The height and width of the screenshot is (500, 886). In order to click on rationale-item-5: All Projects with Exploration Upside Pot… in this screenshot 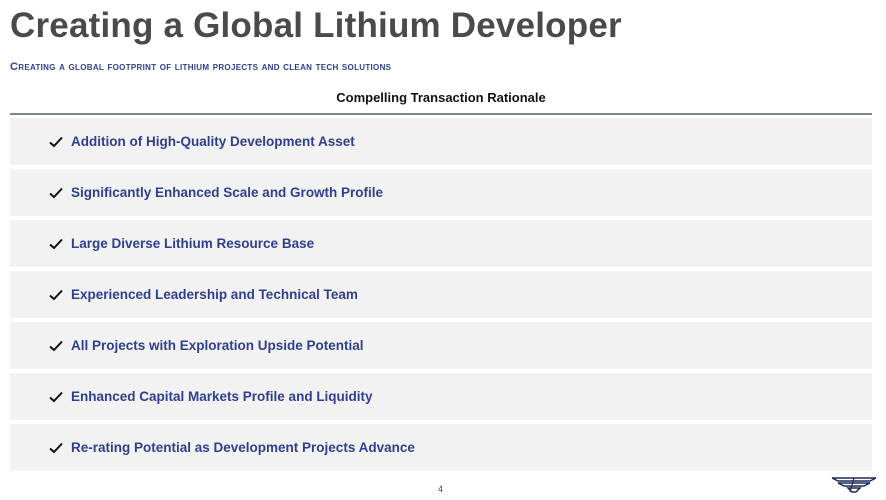, I will do `click(441, 345)`.